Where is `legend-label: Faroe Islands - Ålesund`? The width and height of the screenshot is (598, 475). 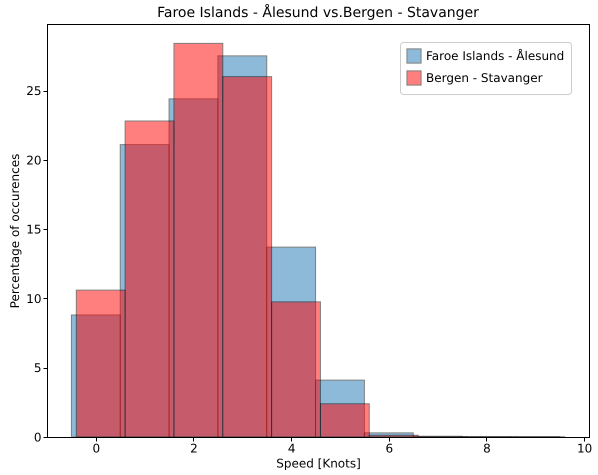 legend-label: Faroe Islands - Ålesund is located at coordinates (495, 55).